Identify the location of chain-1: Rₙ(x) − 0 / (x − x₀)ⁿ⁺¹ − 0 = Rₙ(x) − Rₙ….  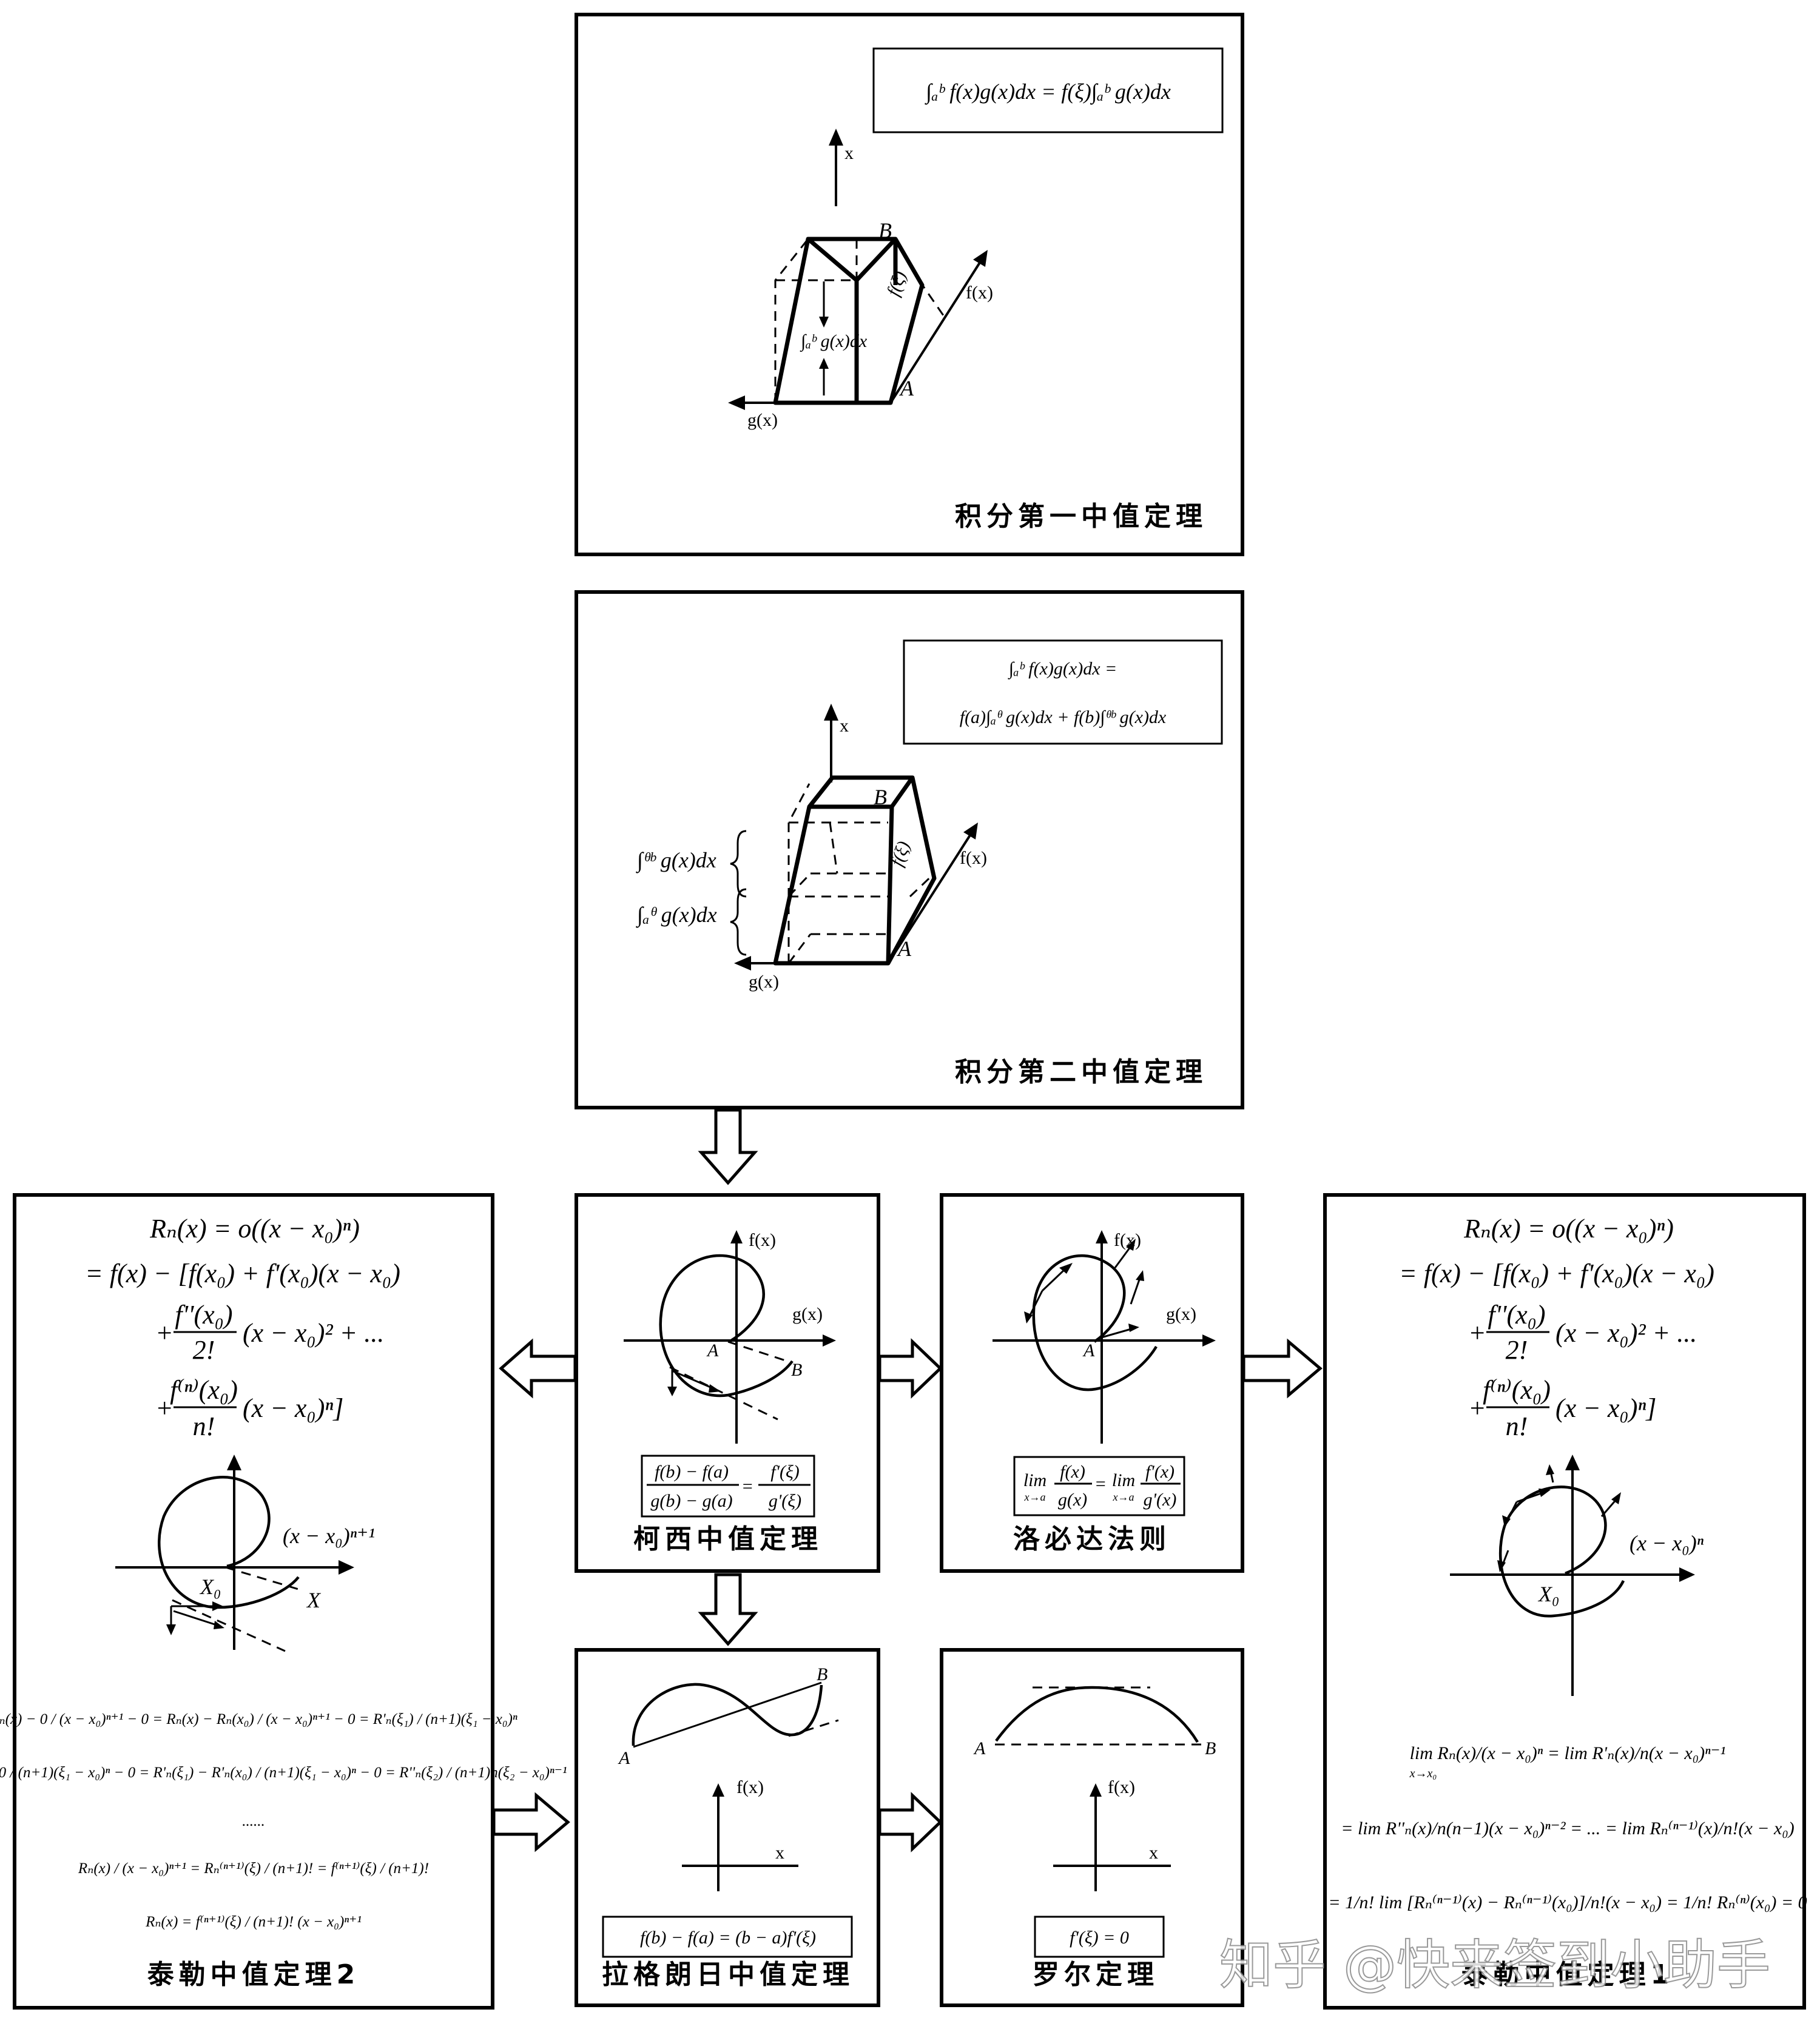
(258, 1719).